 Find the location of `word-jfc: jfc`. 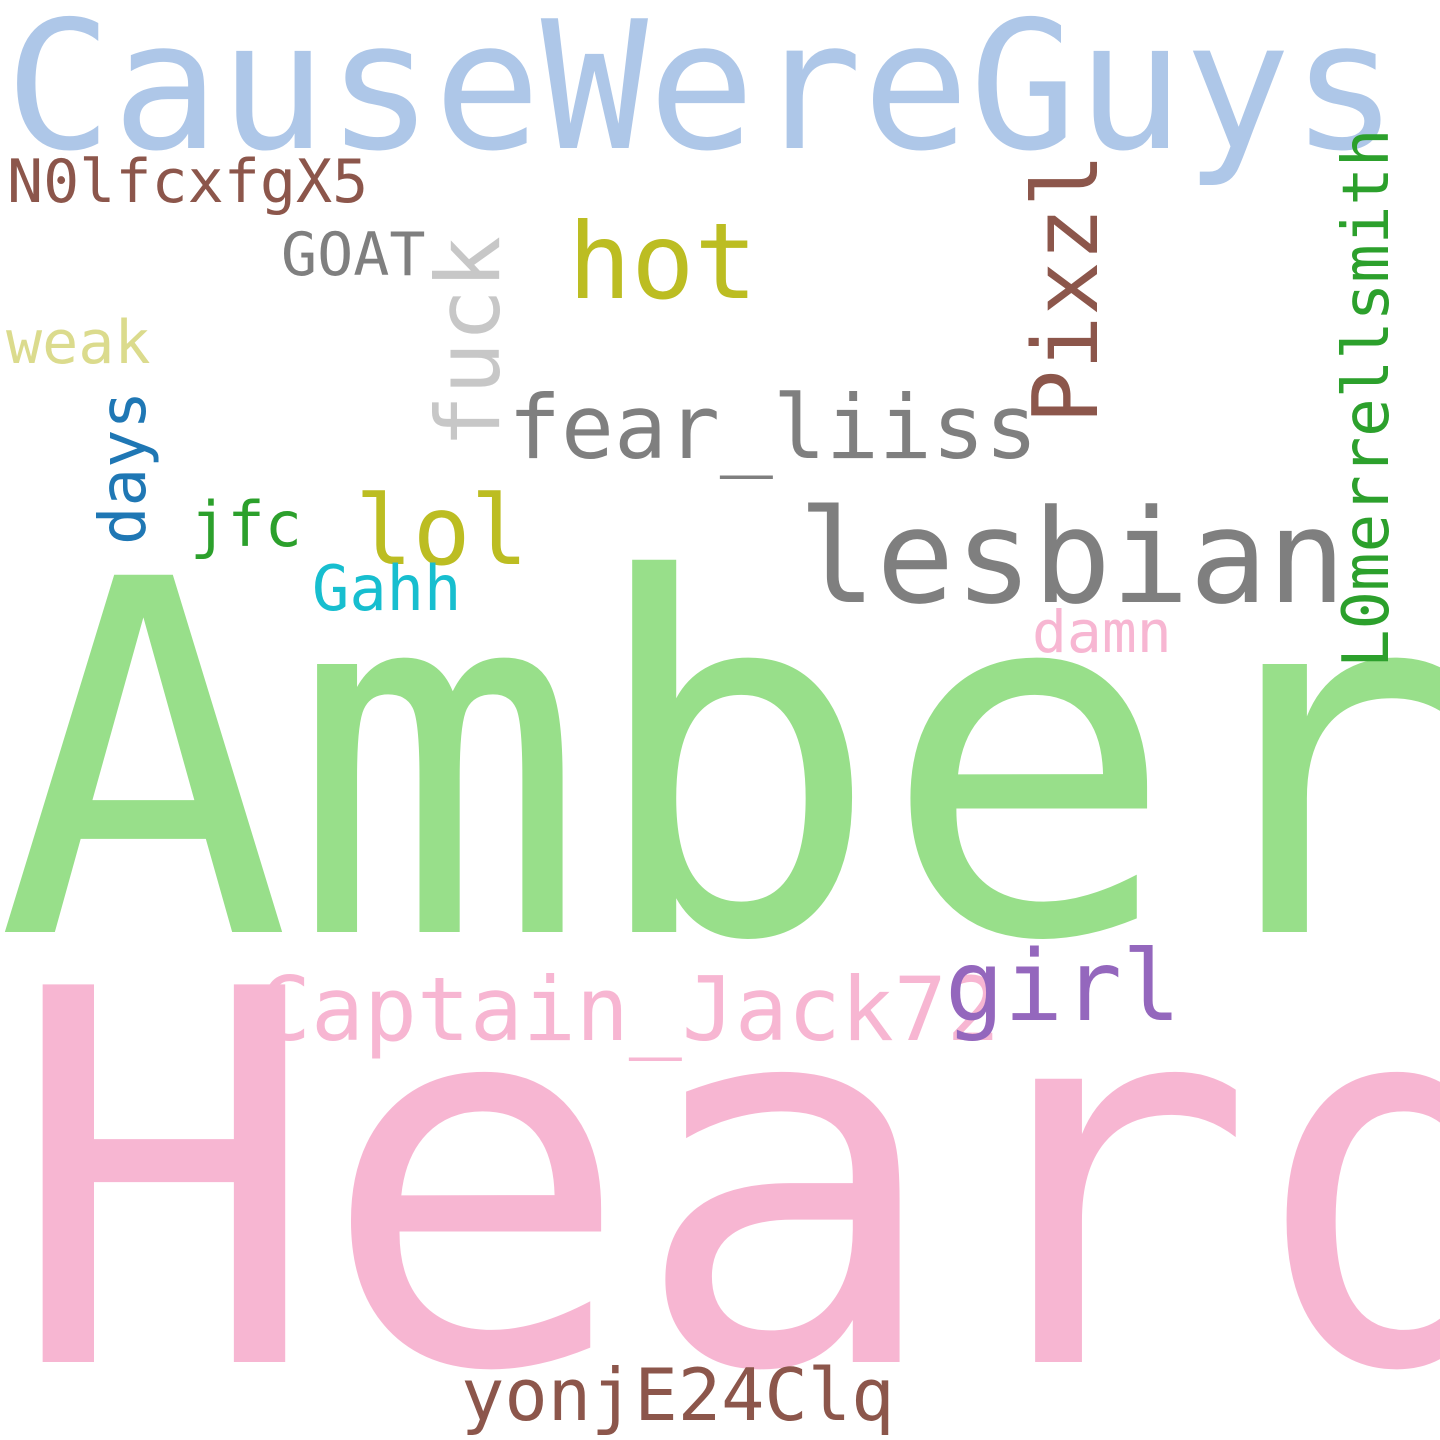

word-jfc: jfc is located at coordinates (246, 524).